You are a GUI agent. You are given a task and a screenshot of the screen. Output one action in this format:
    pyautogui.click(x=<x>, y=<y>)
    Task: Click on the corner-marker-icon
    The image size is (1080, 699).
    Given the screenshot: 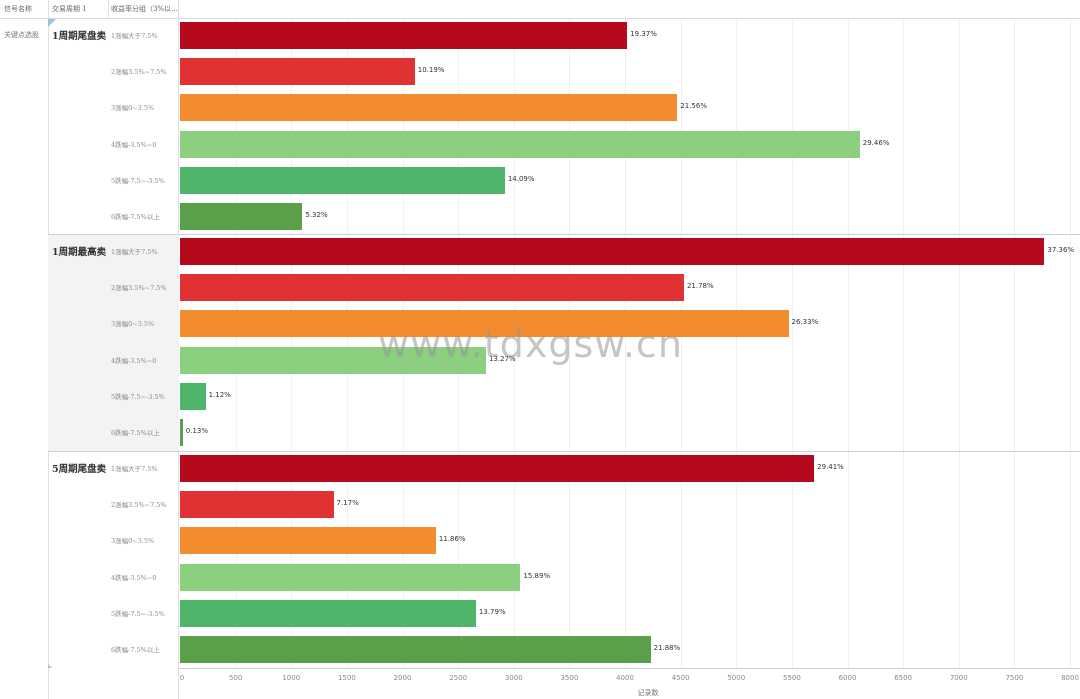 What is the action you would take?
    pyautogui.click(x=50, y=666)
    